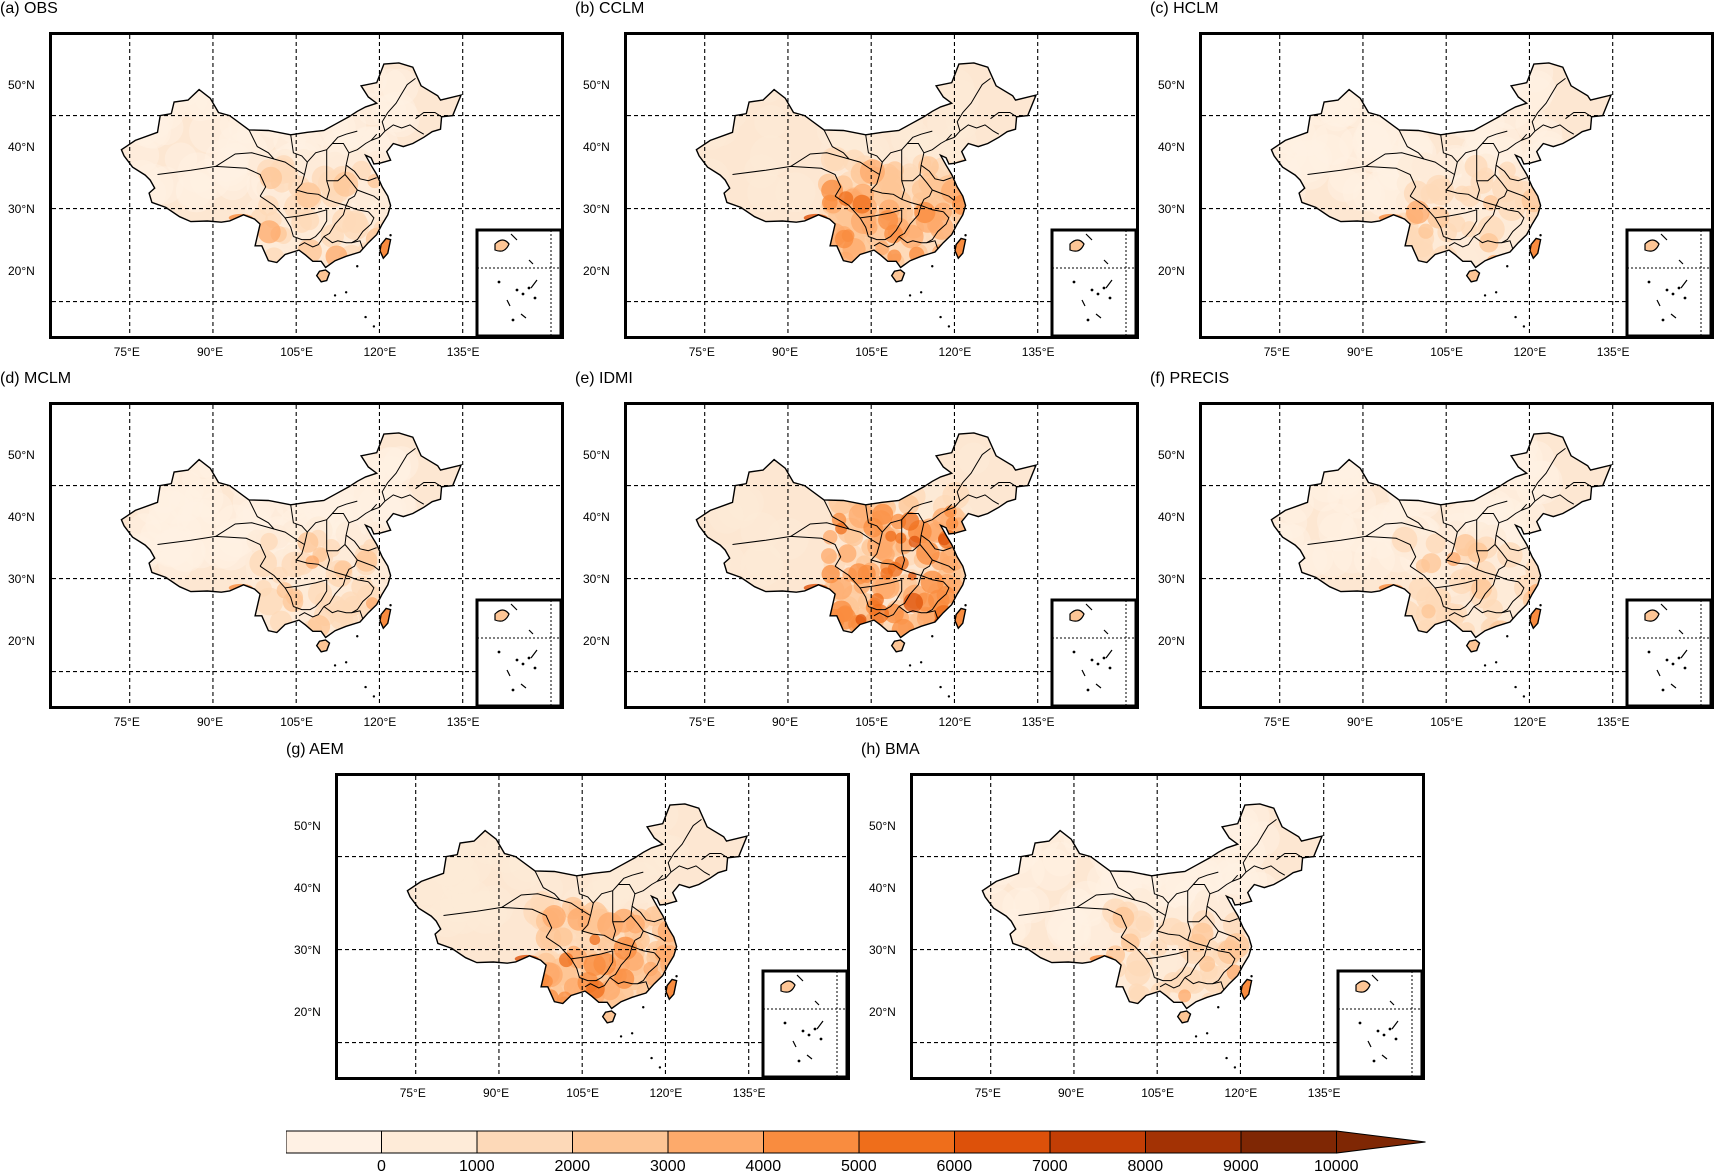  What do you see at coordinates (668, 1166) in the screenshot?
I see `colorbar-tick-label: 3000` at bounding box center [668, 1166].